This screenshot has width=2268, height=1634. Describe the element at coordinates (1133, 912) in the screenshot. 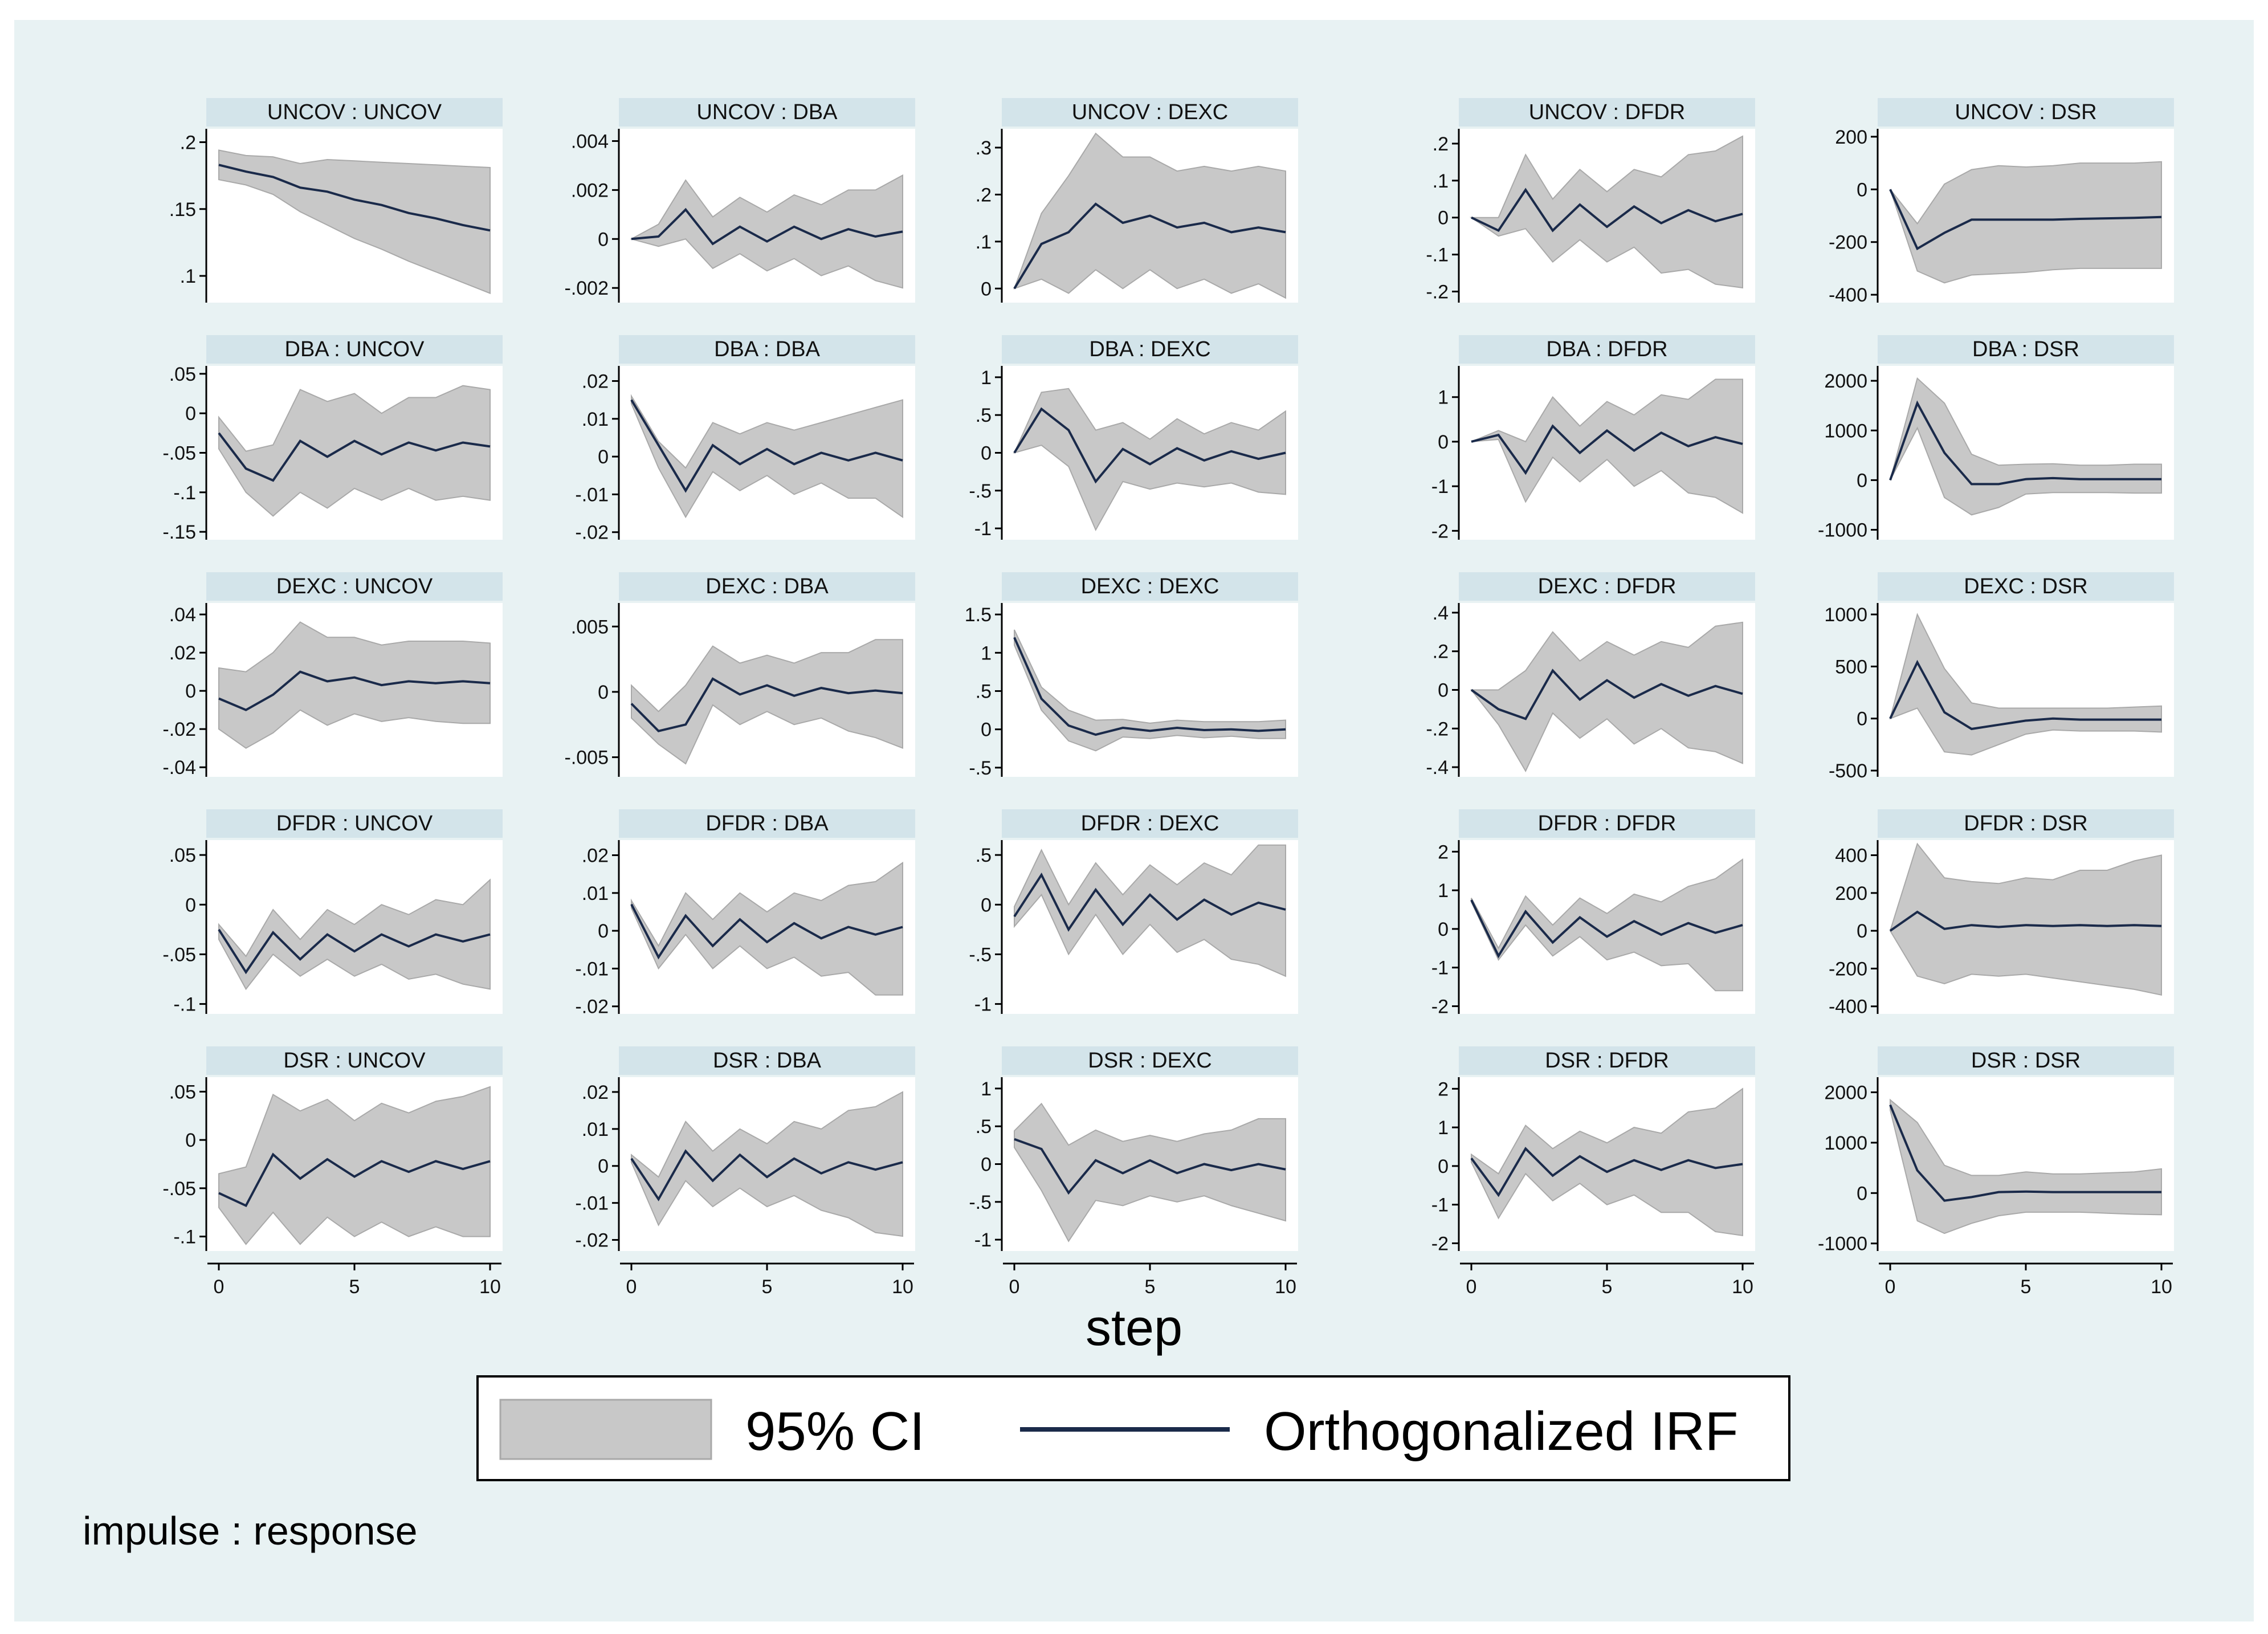

I see `panel-dfdr-to-dexc: DFDR : DEXC -1 -.5 0 .5` at that location.